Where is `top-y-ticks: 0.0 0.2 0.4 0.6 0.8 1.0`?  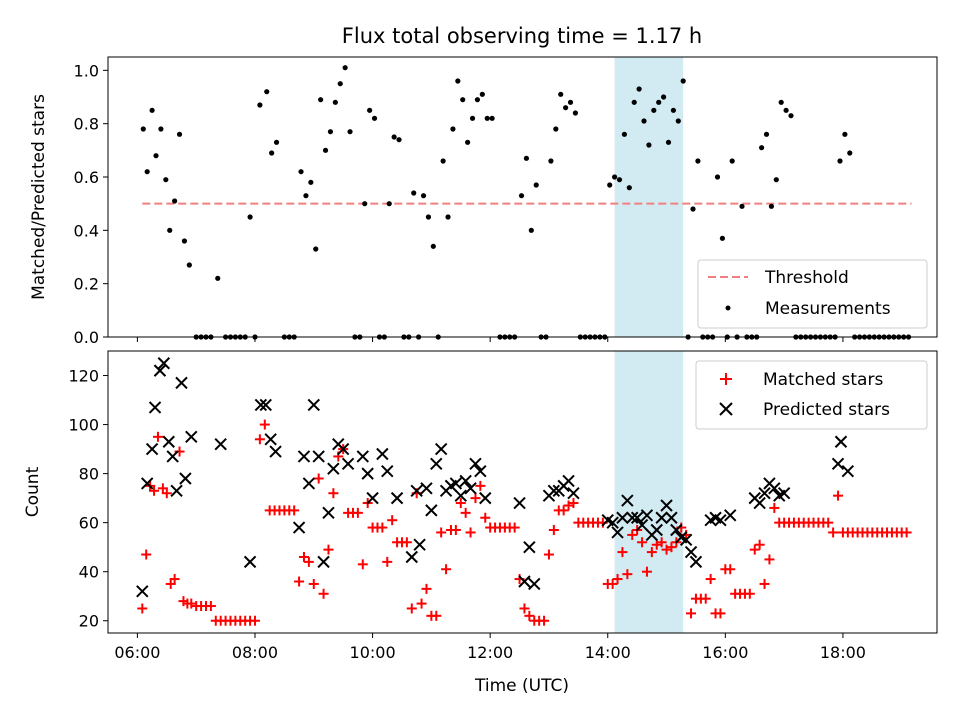 top-y-ticks: 0.0 0.2 0.4 0.6 0.8 1.0 is located at coordinates (91, 204).